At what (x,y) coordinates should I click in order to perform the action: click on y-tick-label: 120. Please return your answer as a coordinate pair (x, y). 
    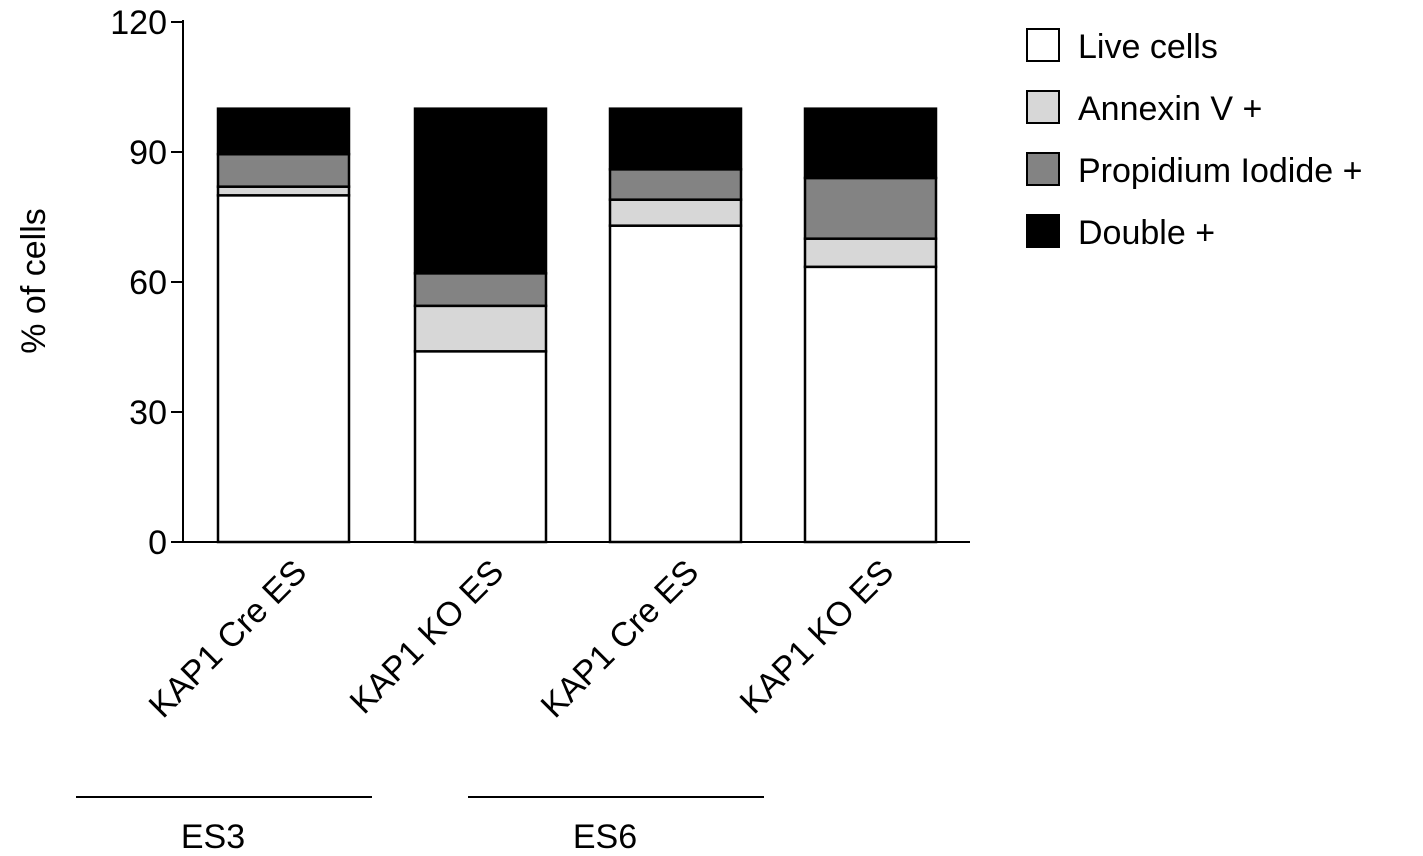
    Looking at the image, I should click on (138, 23).